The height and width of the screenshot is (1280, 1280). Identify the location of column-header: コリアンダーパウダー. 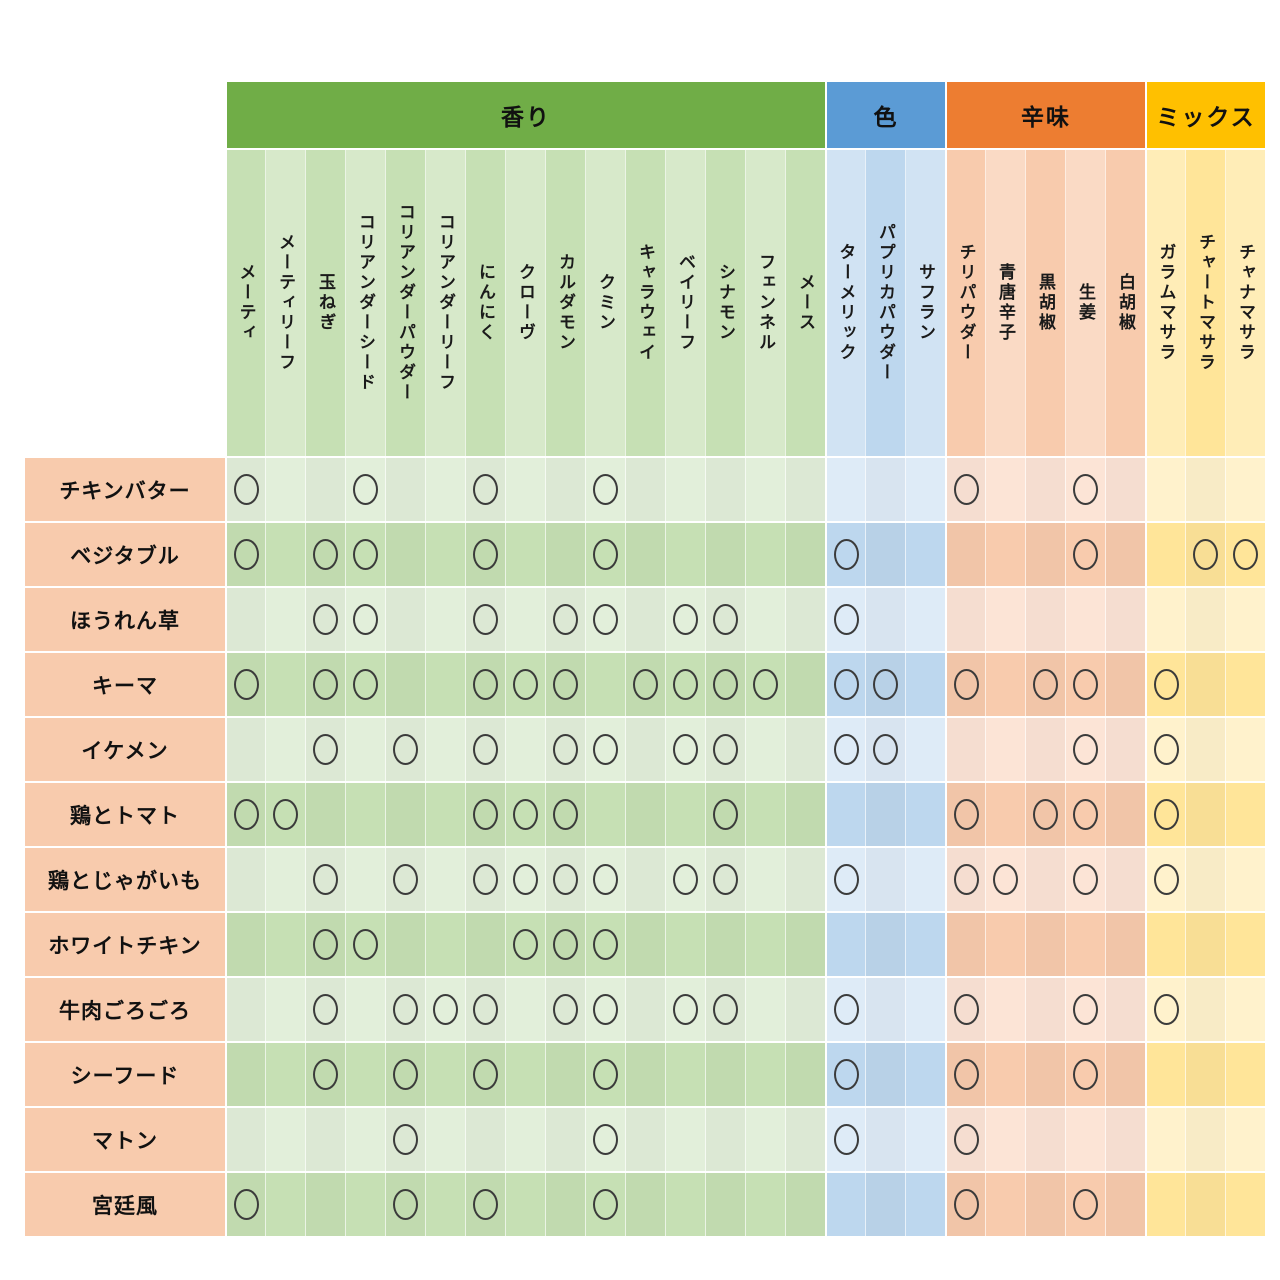
(405, 303).